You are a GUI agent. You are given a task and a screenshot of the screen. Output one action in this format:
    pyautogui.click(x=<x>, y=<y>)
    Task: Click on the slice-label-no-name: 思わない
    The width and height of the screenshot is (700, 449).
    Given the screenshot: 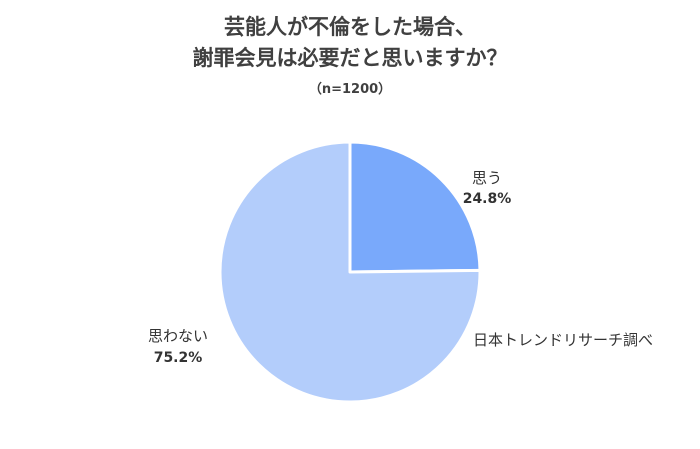 What is the action you would take?
    pyautogui.click(x=178, y=336)
    